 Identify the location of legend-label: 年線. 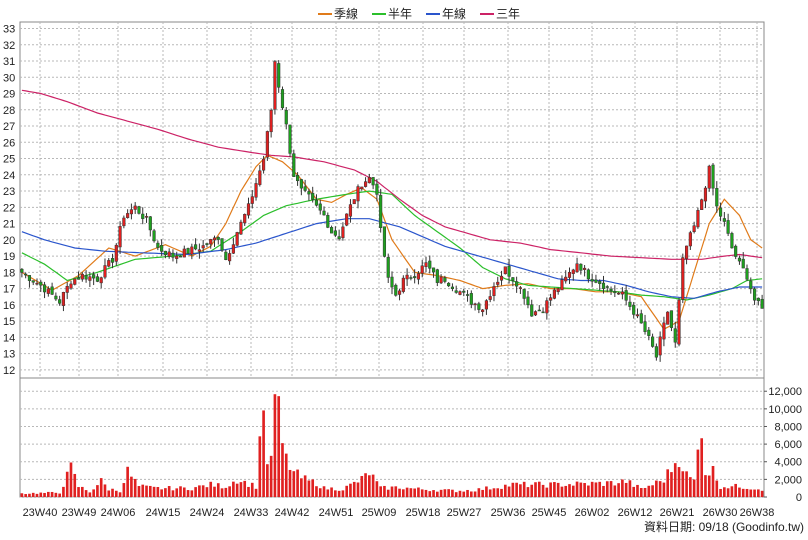
(454, 13).